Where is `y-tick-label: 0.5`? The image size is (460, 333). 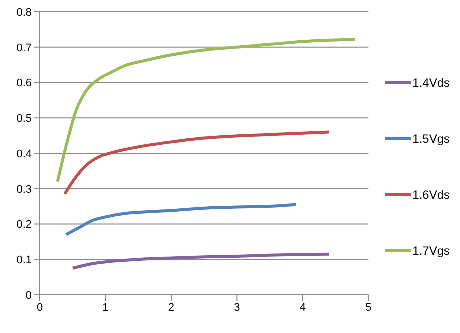
y-tick-label: 0.5 is located at coordinates (24, 119).